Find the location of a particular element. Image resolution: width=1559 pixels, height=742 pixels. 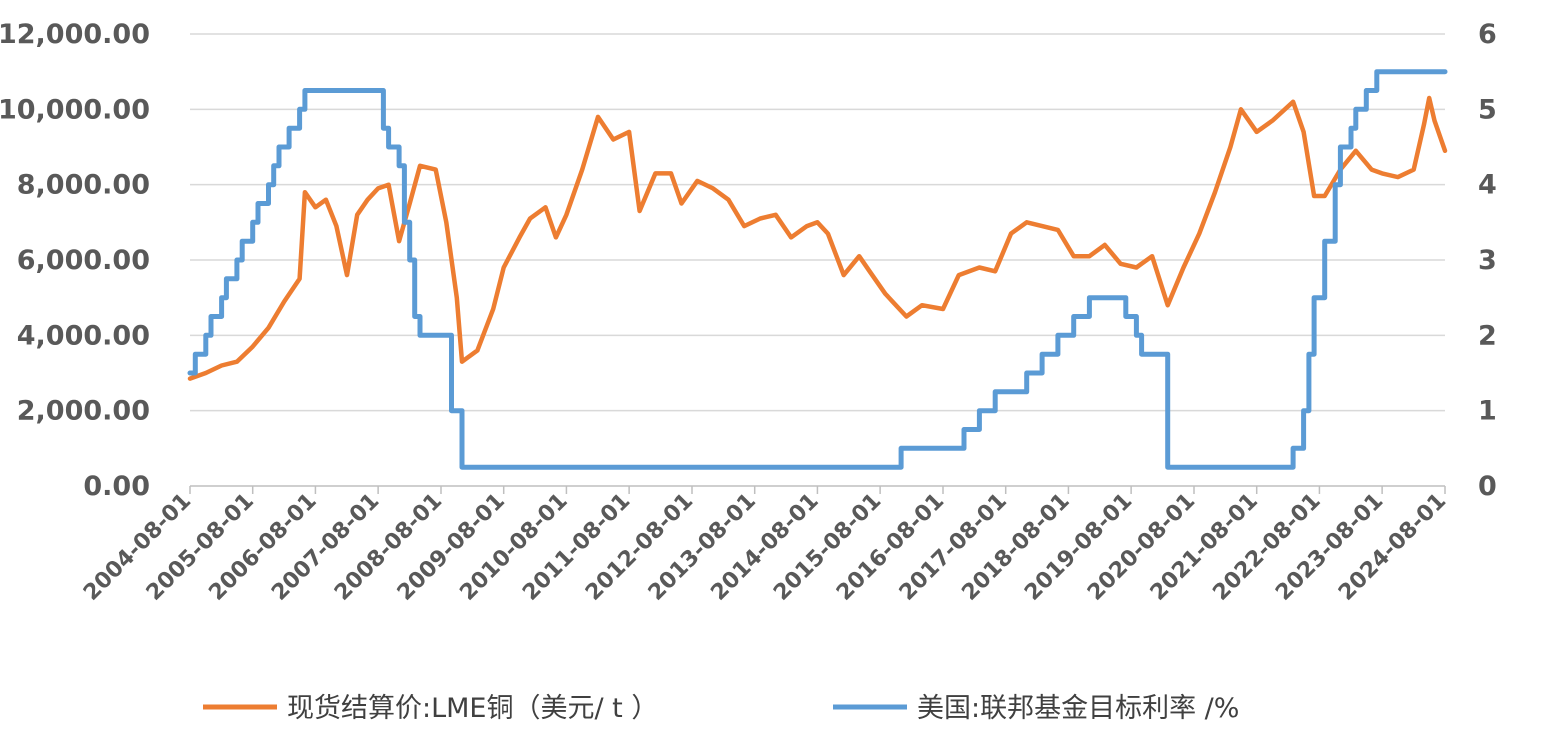

right-y-tick-label: 6 is located at coordinates (1487, 34).